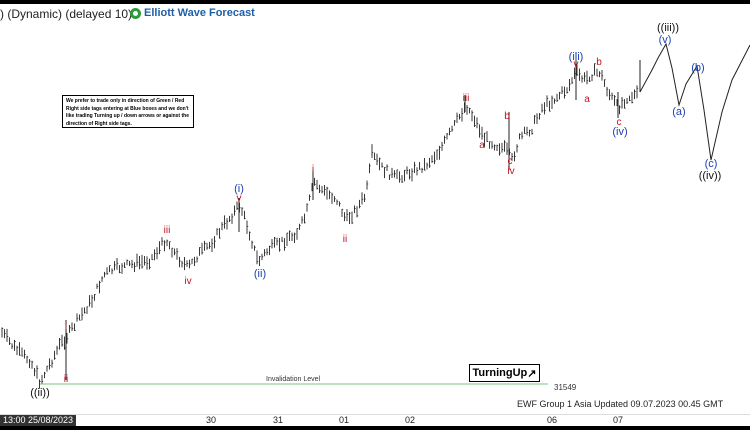 This screenshot has width=750, height=430. I want to click on logo-icon, so click(135, 13).